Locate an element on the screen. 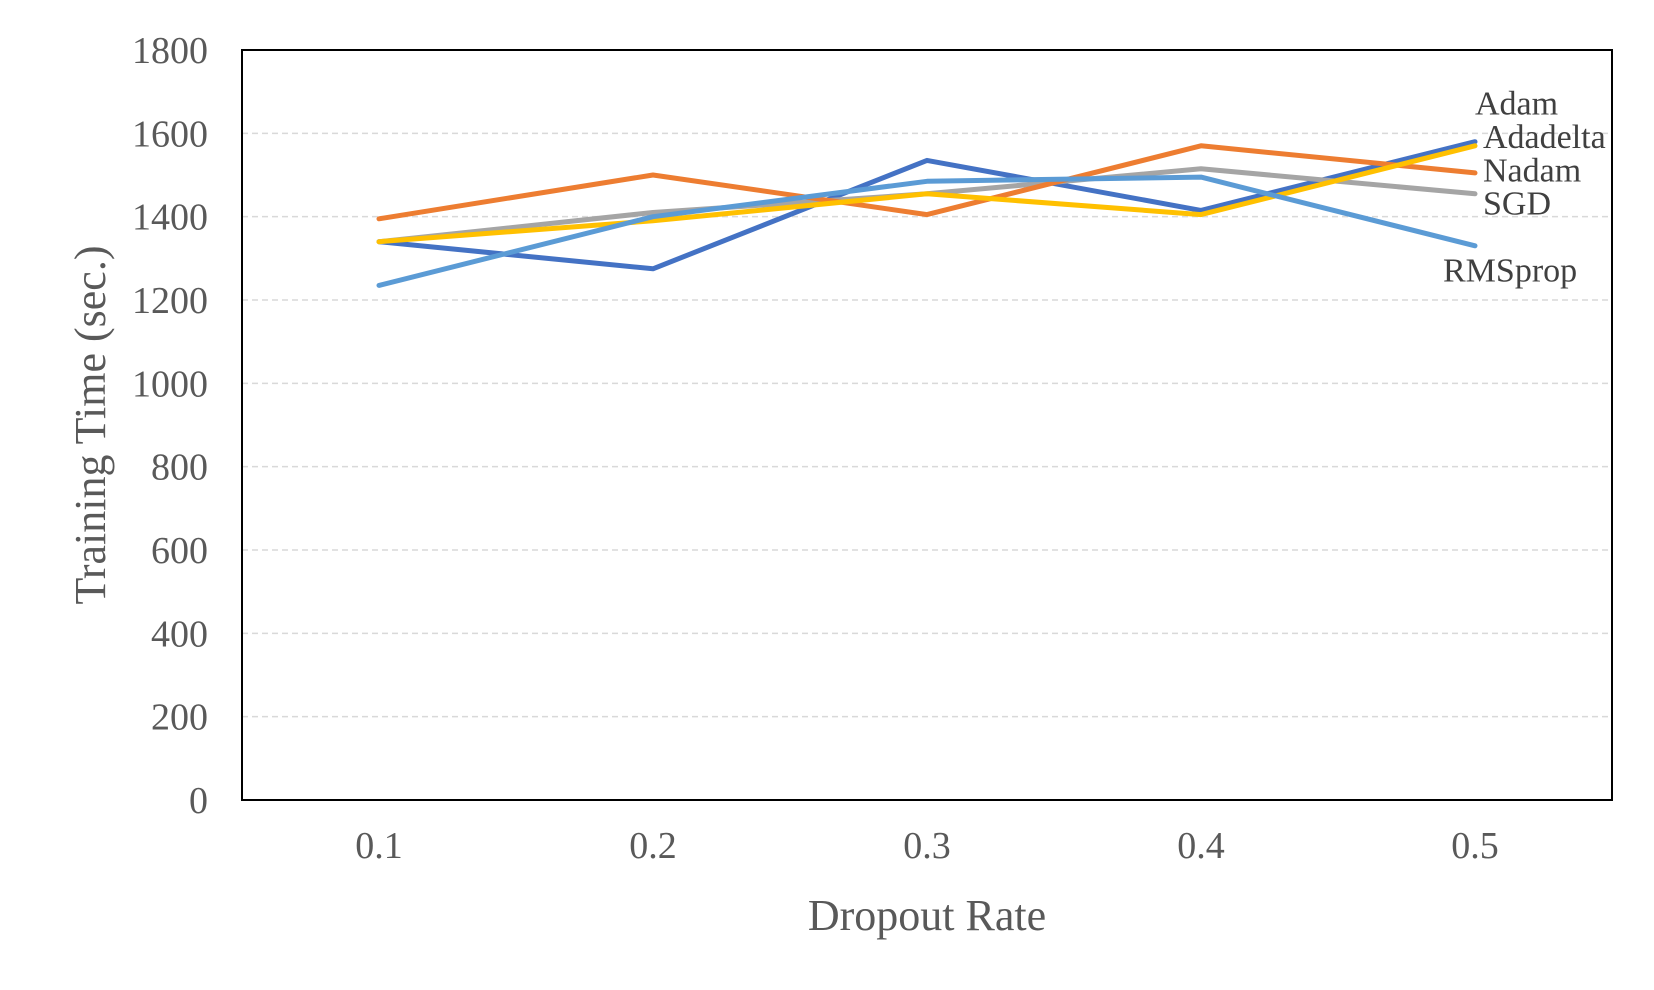 The height and width of the screenshot is (990, 1654). series-label-adadelta: Adadelta is located at coordinates (1544, 137).